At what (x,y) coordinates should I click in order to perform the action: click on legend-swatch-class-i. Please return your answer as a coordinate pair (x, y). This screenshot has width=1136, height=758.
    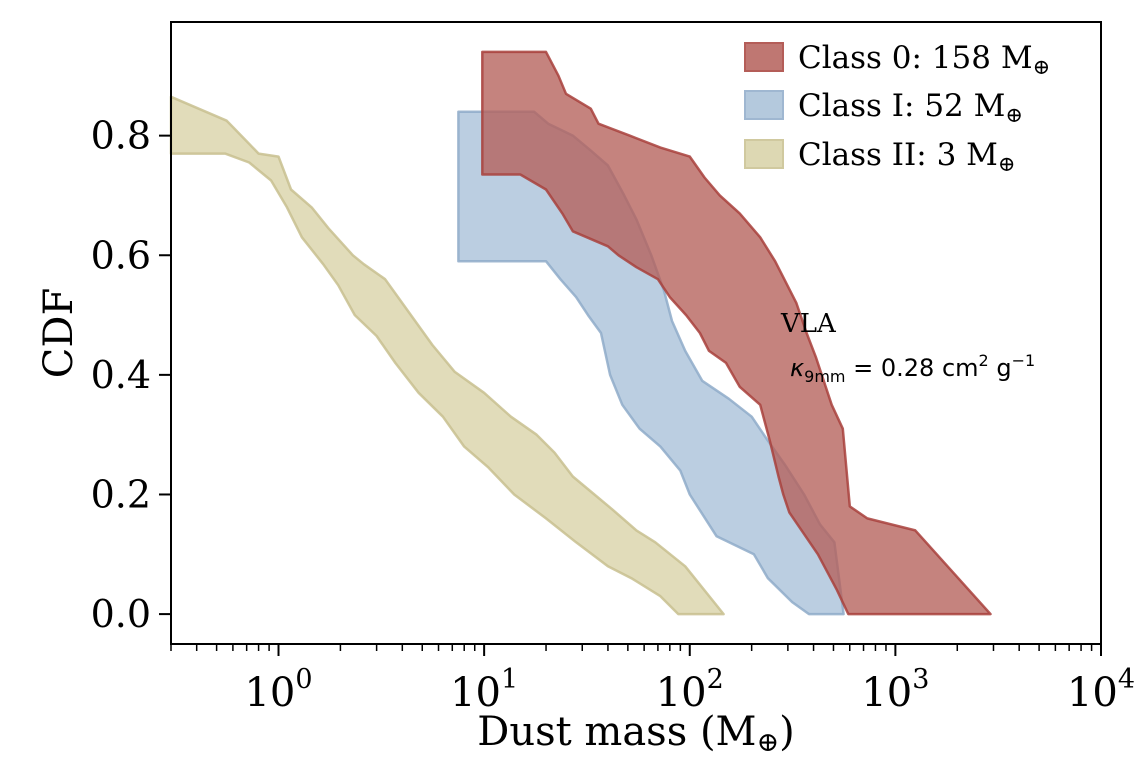
    Looking at the image, I should click on (764, 105).